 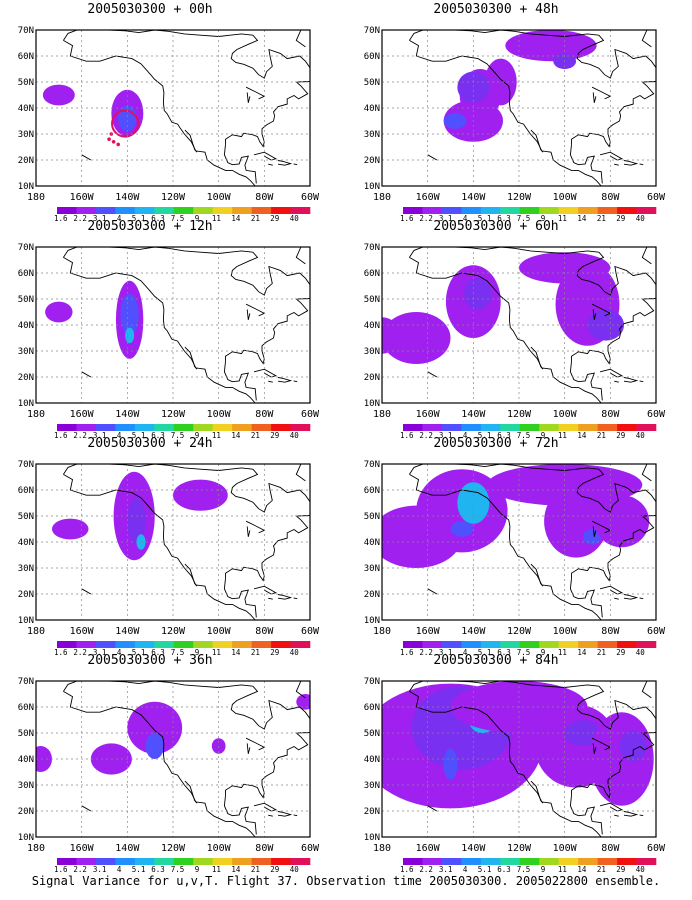 I want to click on lat-tick-label: 70N, so click(x=372, y=465).